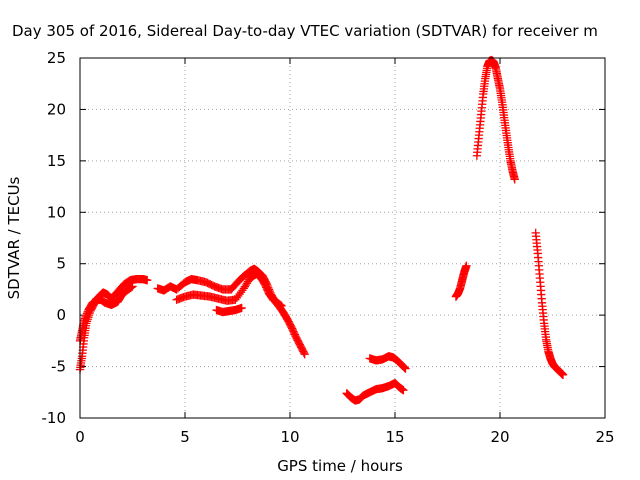 The width and height of the screenshot is (640, 480). What do you see at coordinates (185, 437) in the screenshot?
I see `x-tick-label: 5` at bounding box center [185, 437].